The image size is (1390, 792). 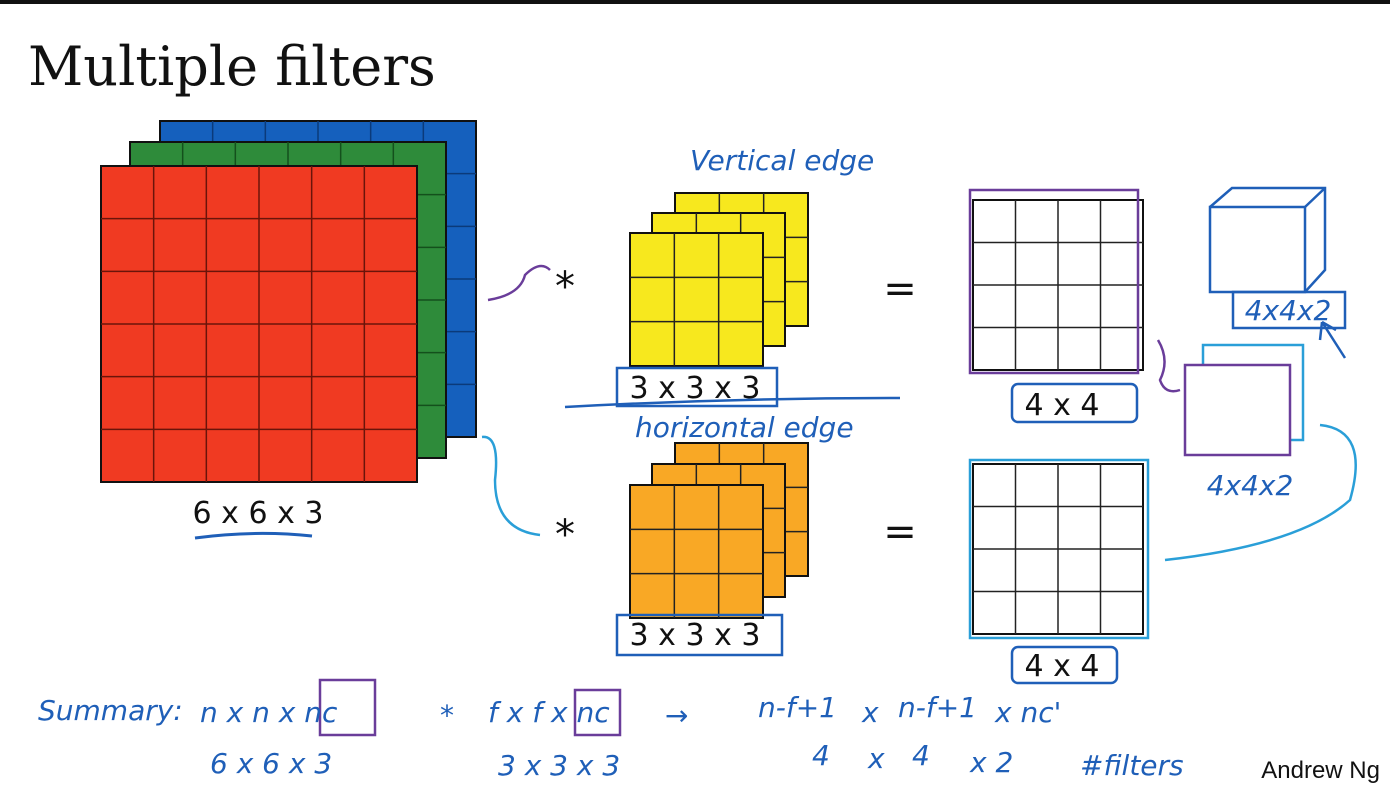 What do you see at coordinates (259, 324) in the screenshot?
I see `red-channel` at bounding box center [259, 324].